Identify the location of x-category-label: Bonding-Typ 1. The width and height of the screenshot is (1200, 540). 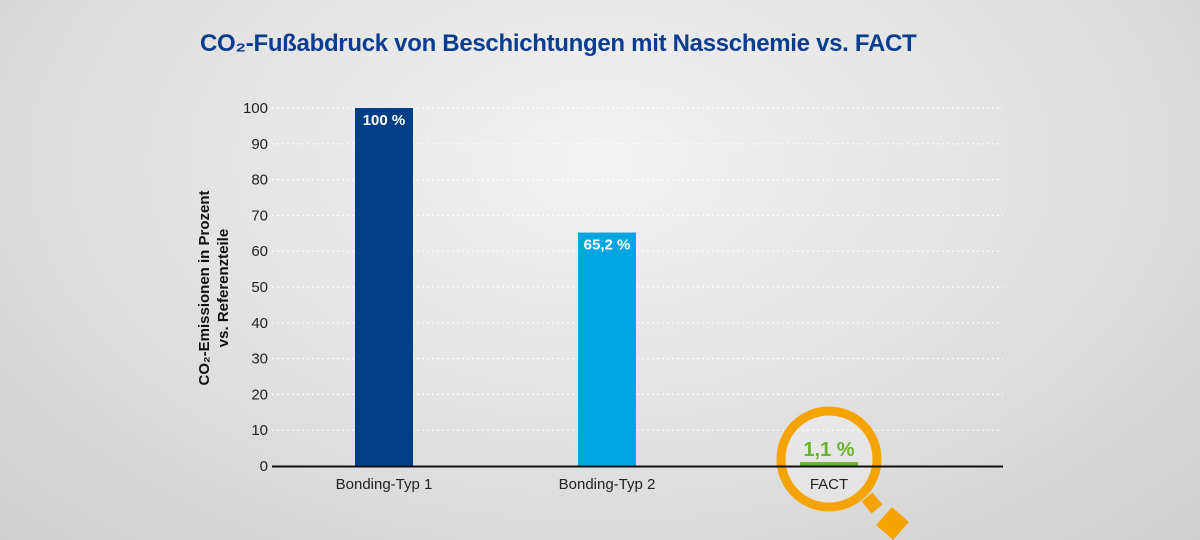
(384, 484).